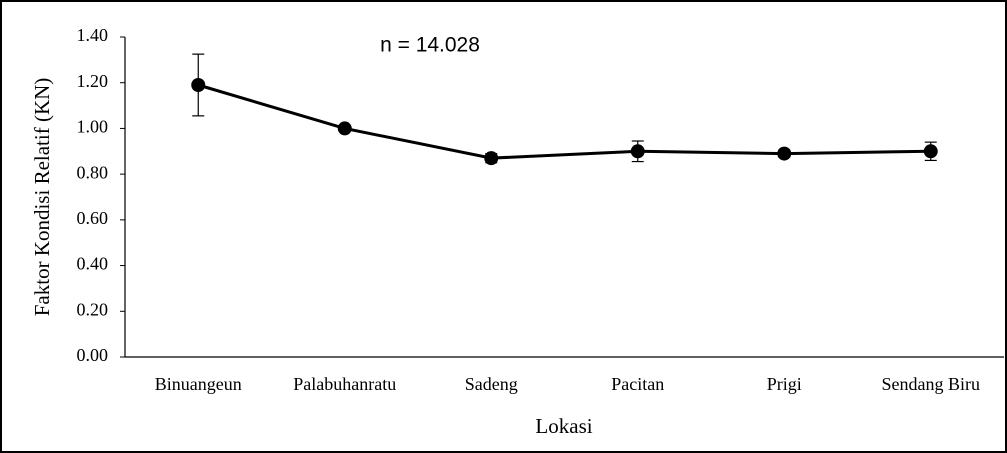 The height and width of the screenshot is (453, 1007). I want to click on y-tick-label: 1.40, so click(93, 35).